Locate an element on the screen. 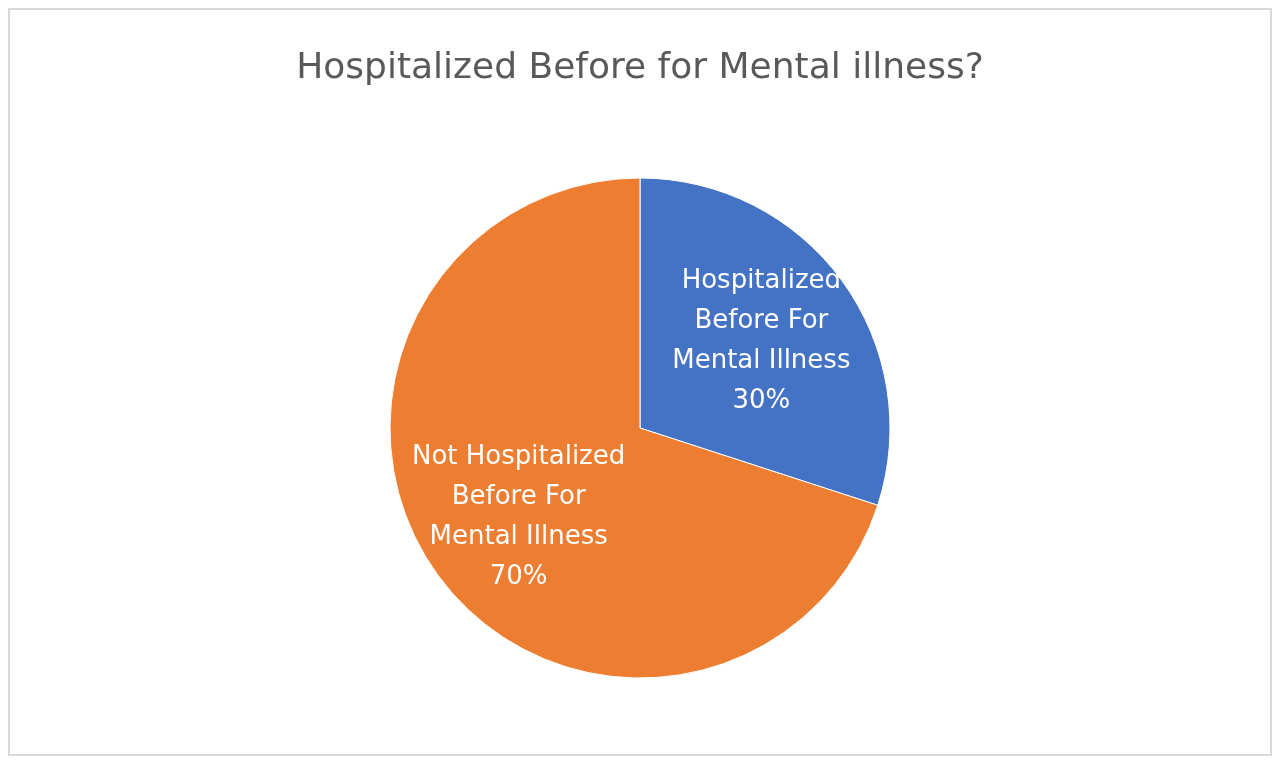 The height and width of the screenshot is (764, 1280). slice-label: Hospitalized Before For Mental Illness is located at coordinates (761, 318).